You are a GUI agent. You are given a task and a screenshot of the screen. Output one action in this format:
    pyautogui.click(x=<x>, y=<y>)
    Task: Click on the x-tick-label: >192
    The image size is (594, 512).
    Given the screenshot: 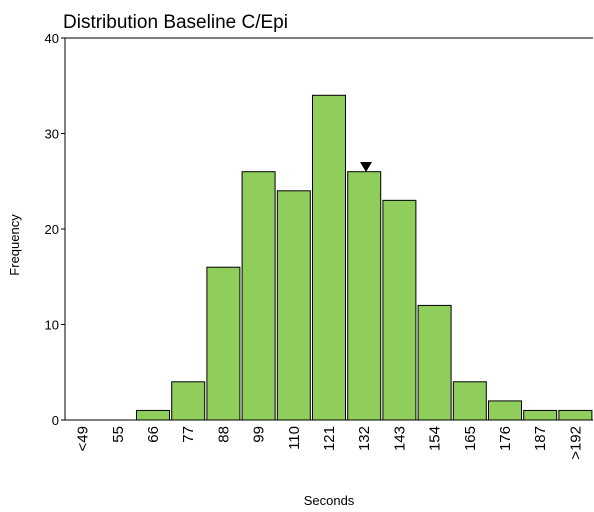 What is the action you would take?
    pyautogui.click(x=575, y=443)
    